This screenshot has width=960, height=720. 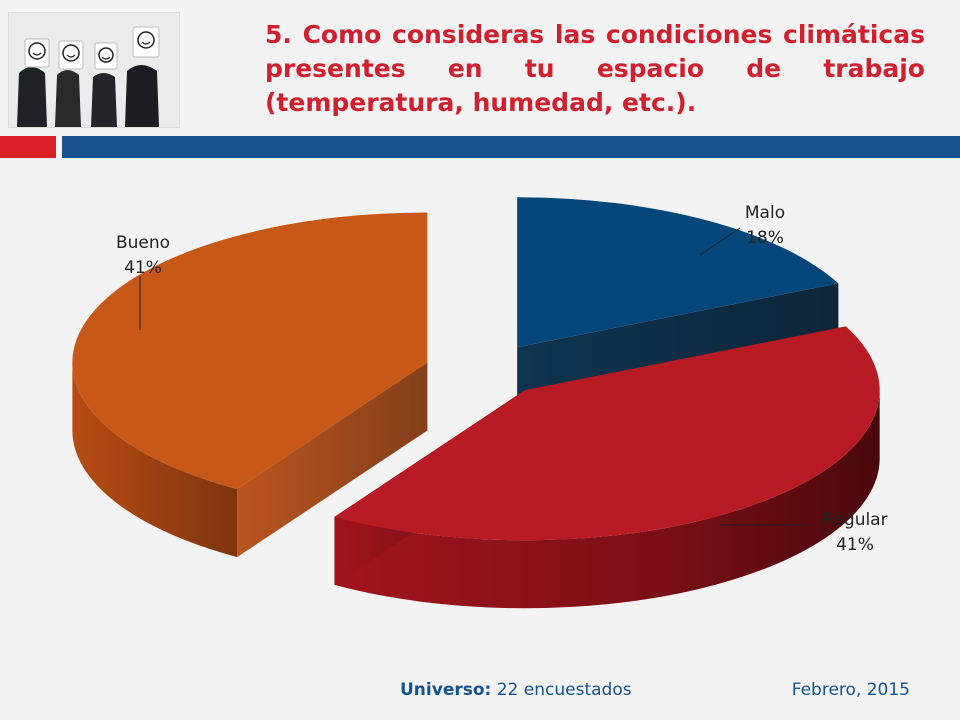 I want to click on slice-label-malo: Malo, so click(x=765, y=213).